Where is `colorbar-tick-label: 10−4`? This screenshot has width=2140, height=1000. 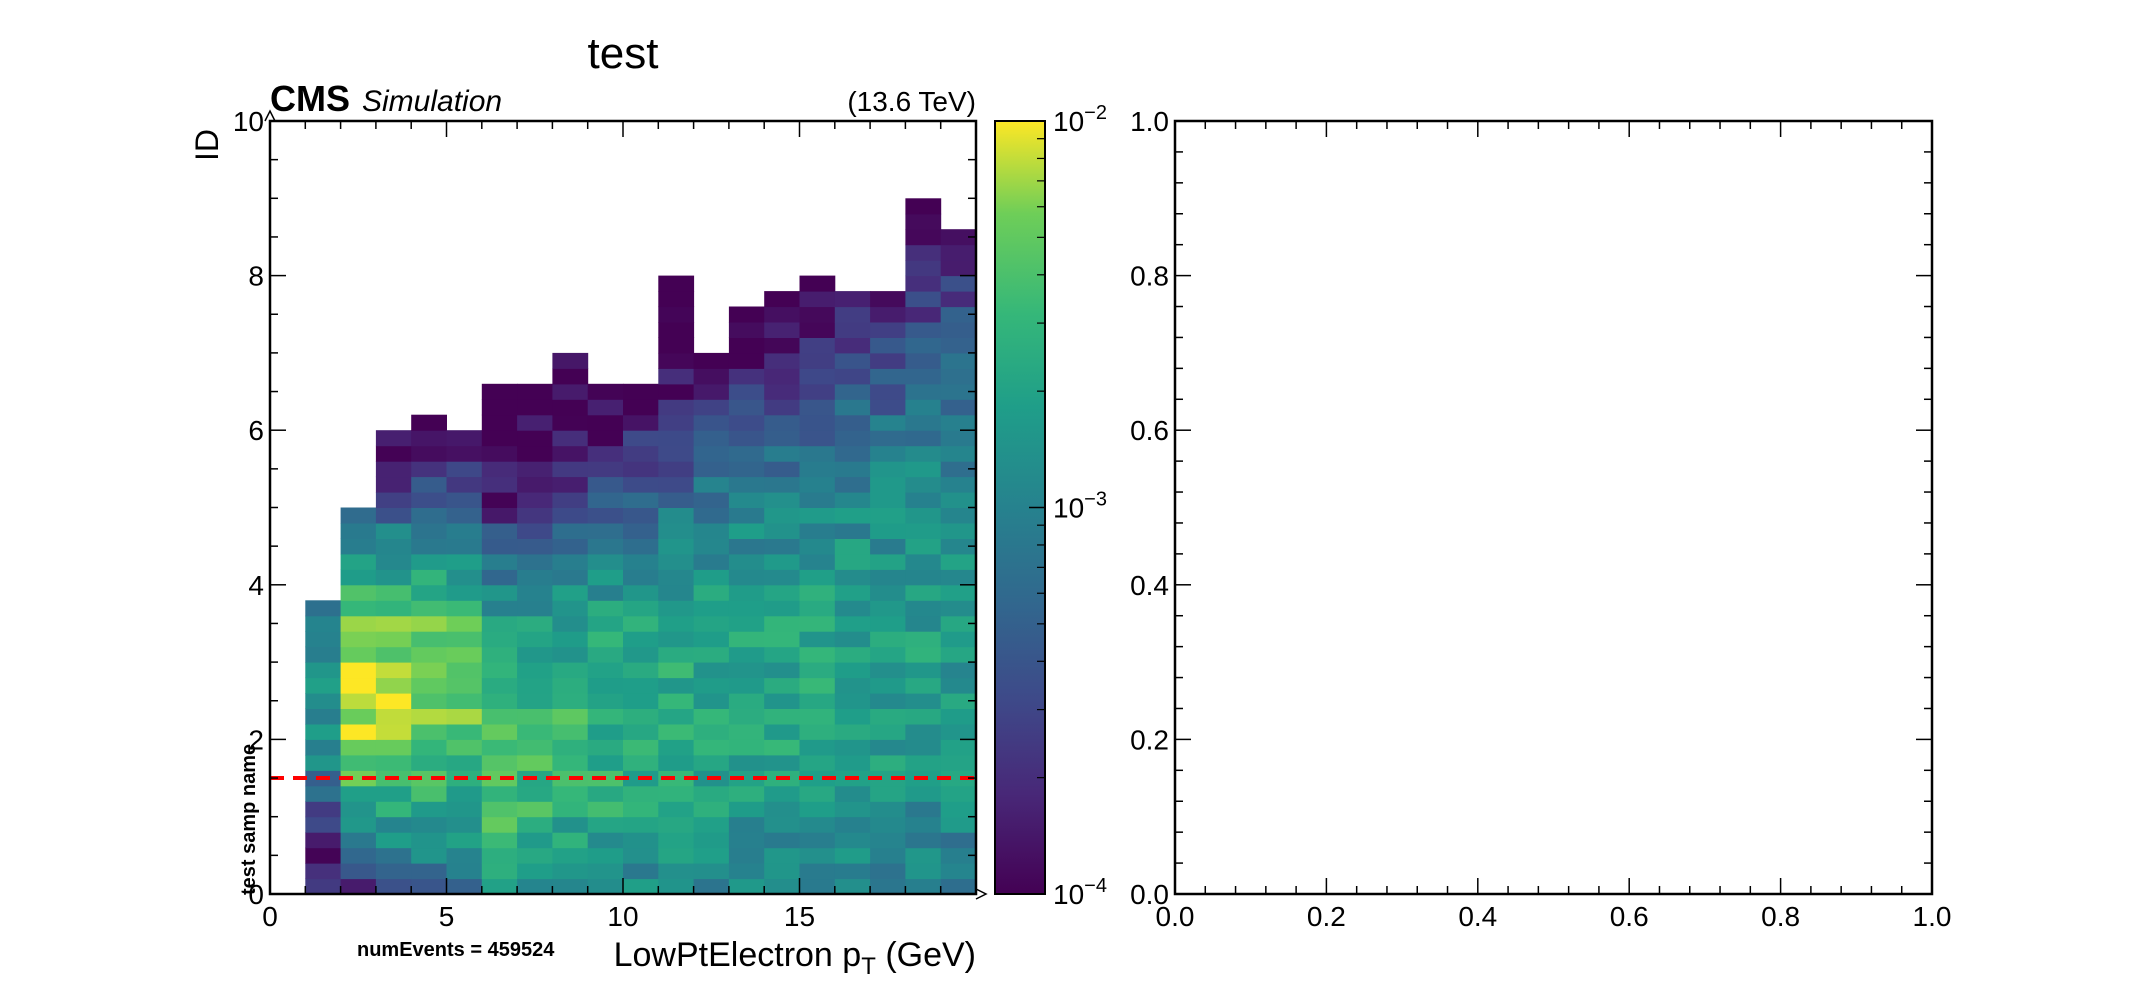 colorbar-tick-label: 10−4 is located at coordinates (1080, 892).